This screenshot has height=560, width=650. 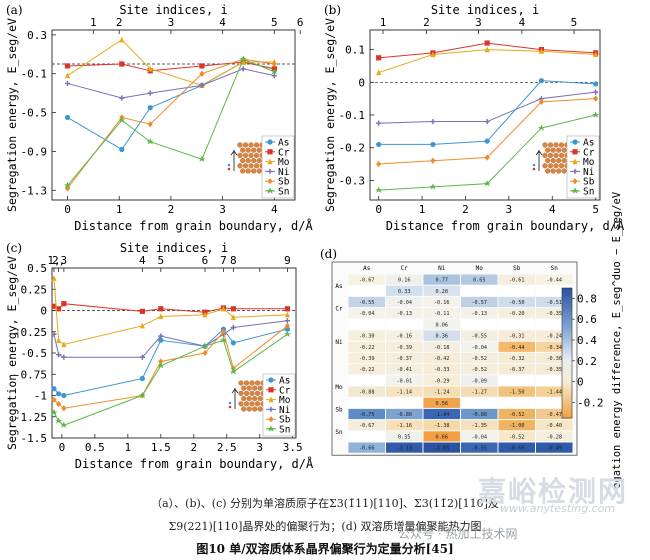 I want to click on x-tick-label: 0.5, so click(x=95, y=447).